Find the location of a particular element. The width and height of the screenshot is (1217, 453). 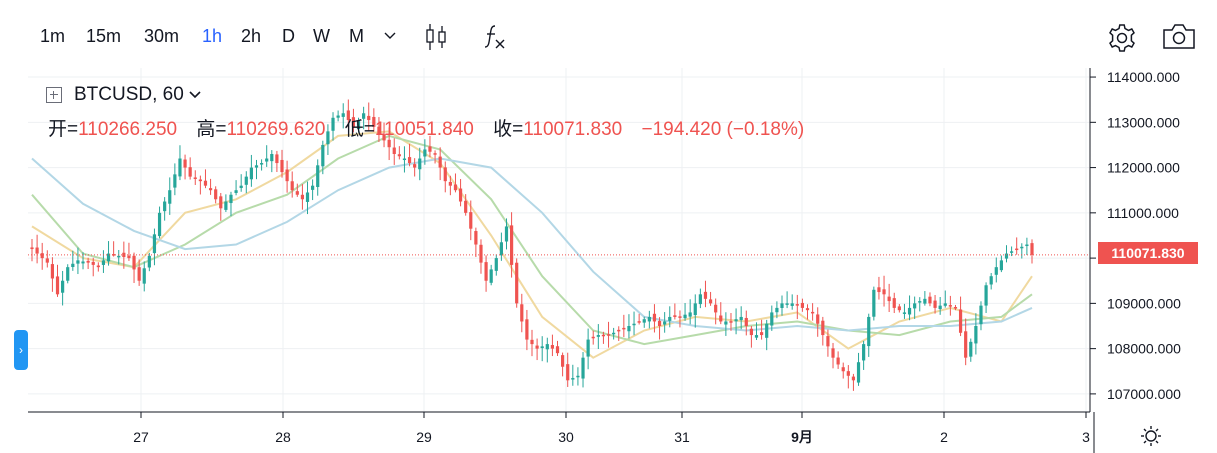

expand-plus-icon is located at coordinates (54, 95).